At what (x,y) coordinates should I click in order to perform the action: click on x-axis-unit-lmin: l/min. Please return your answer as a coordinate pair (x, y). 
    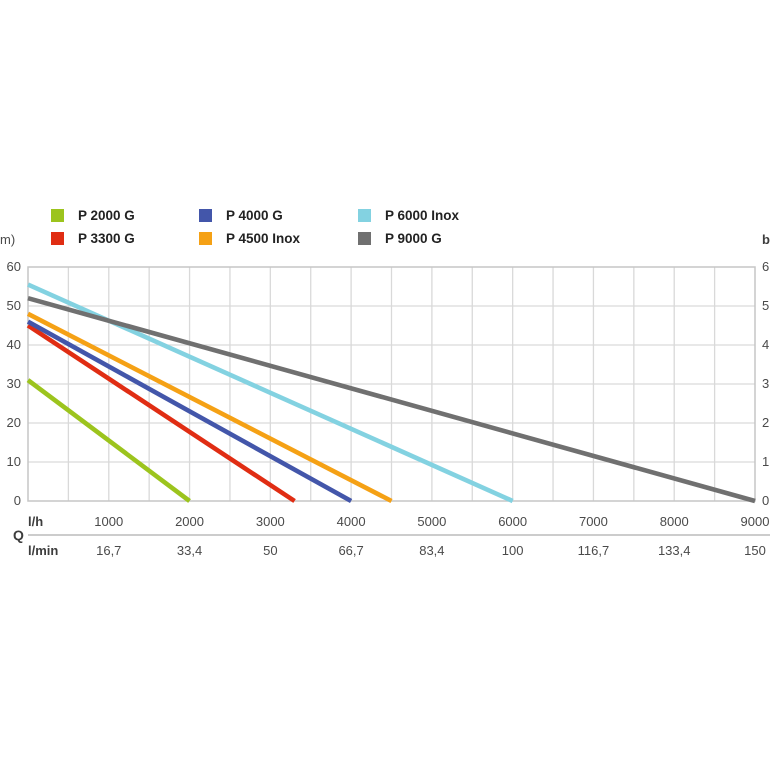
    Looking at the image, I should click on (43, 550).